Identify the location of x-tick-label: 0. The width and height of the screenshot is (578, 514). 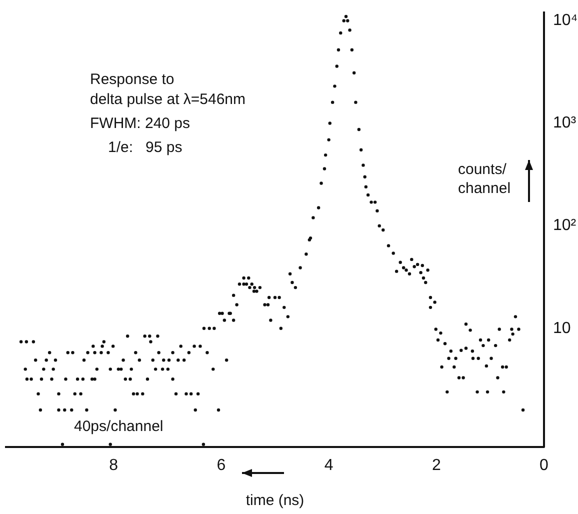
(544, 465).